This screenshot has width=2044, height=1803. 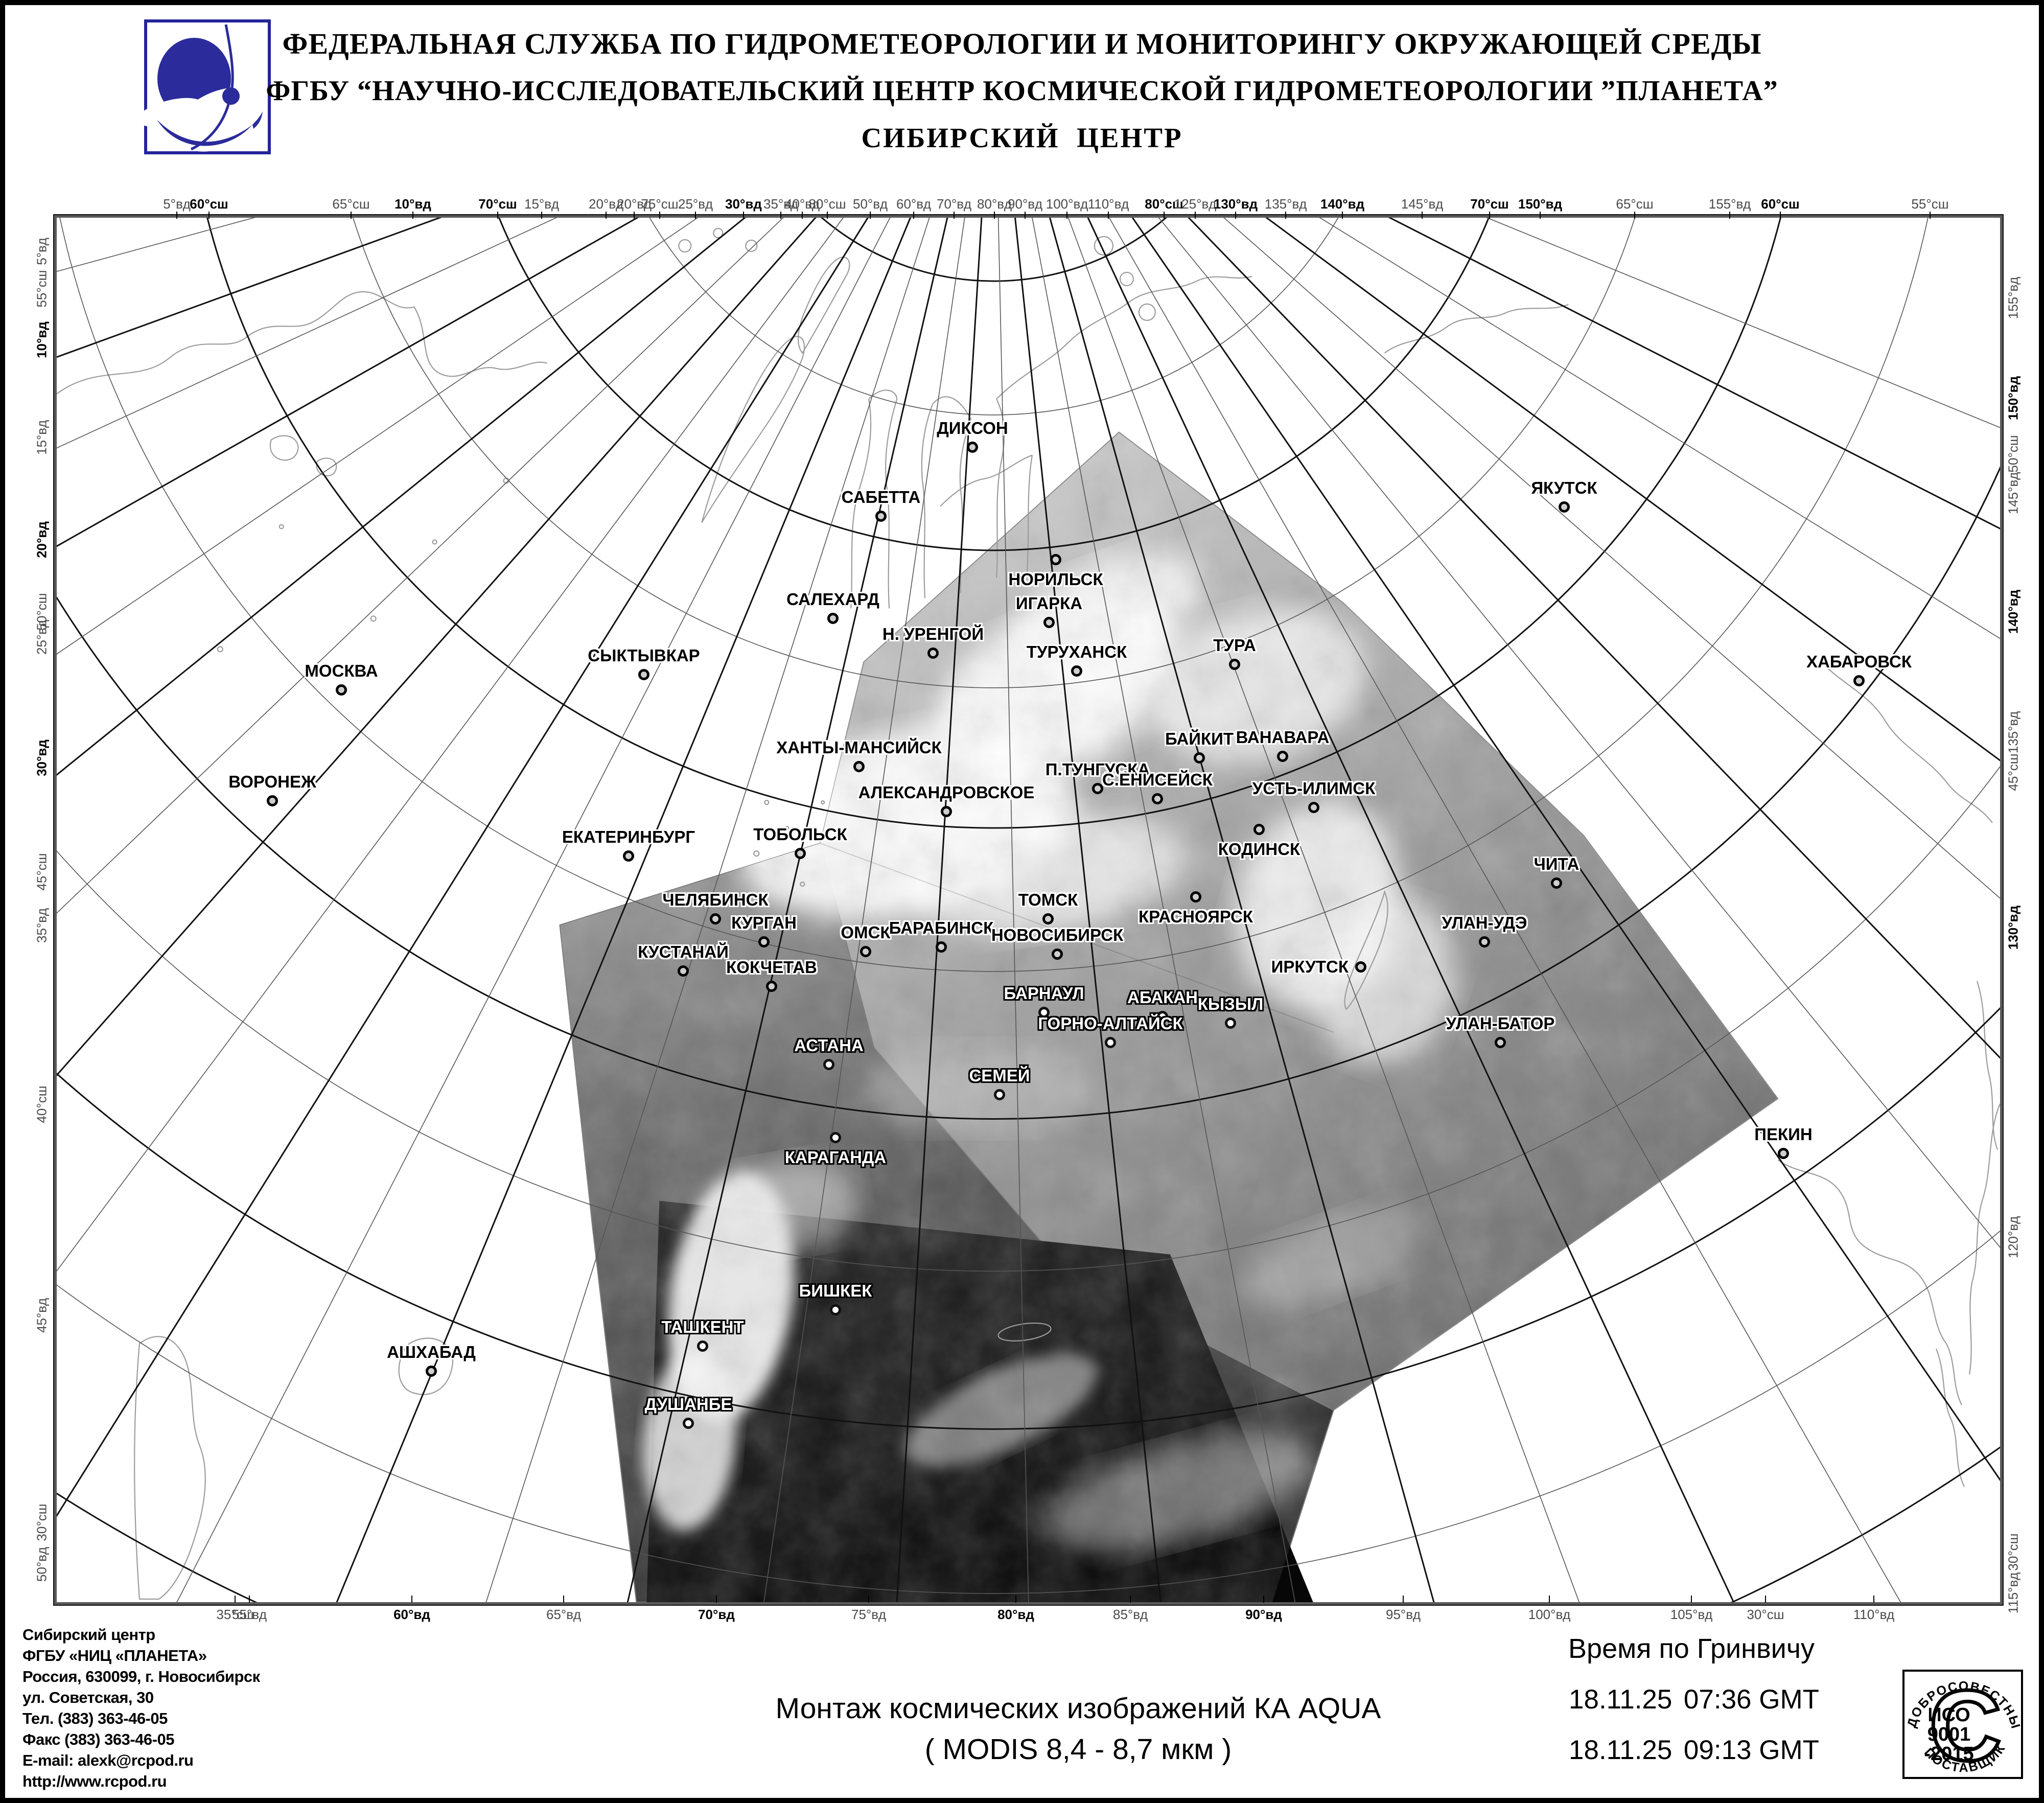 What do you see at coordinates (341, 671) in the screenshot?
I see `city-label: МОСКВА` at bounding box center [341, 671].